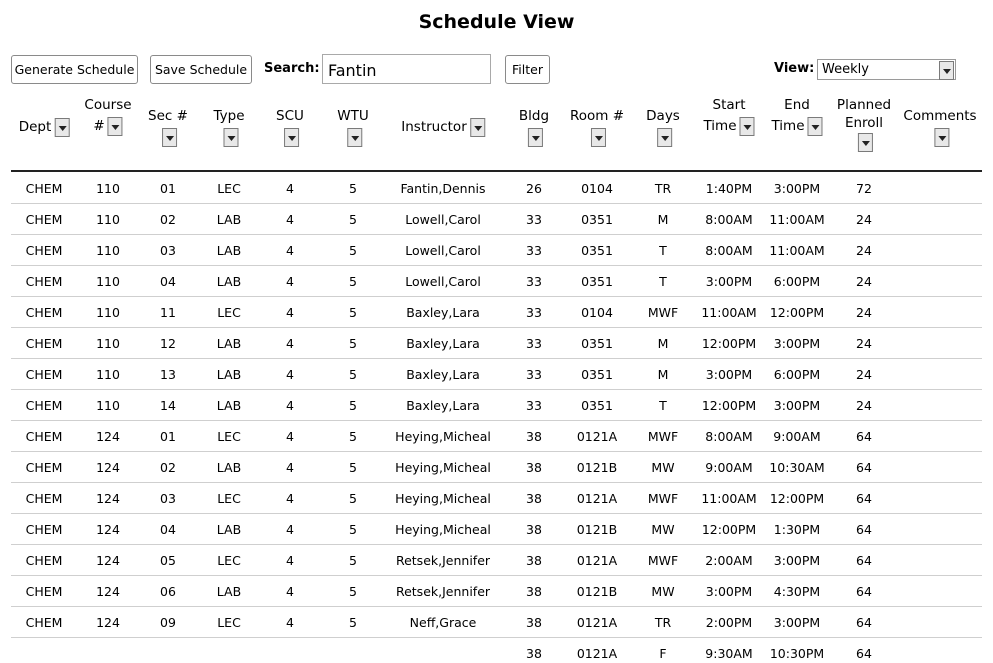 Image resolution: width=993 pixels, height=663 pixels. Describe the element at coordinates (864, 560) in the screenshot. I see `table-cell: 64` at that location.